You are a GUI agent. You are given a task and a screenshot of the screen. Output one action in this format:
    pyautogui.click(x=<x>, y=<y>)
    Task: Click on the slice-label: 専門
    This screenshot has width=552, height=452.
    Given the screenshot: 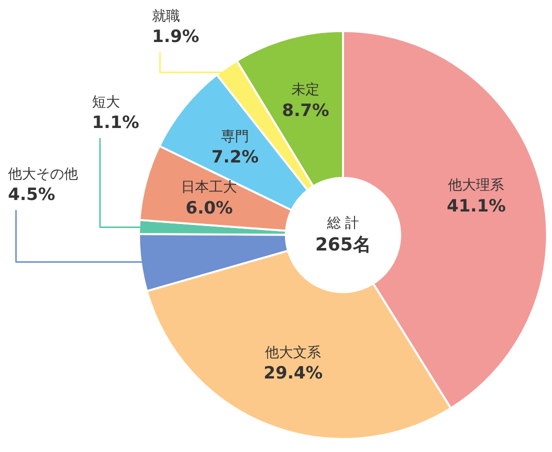 What is the action you would take?
    pyautogui.click(x=235, y=136)
    